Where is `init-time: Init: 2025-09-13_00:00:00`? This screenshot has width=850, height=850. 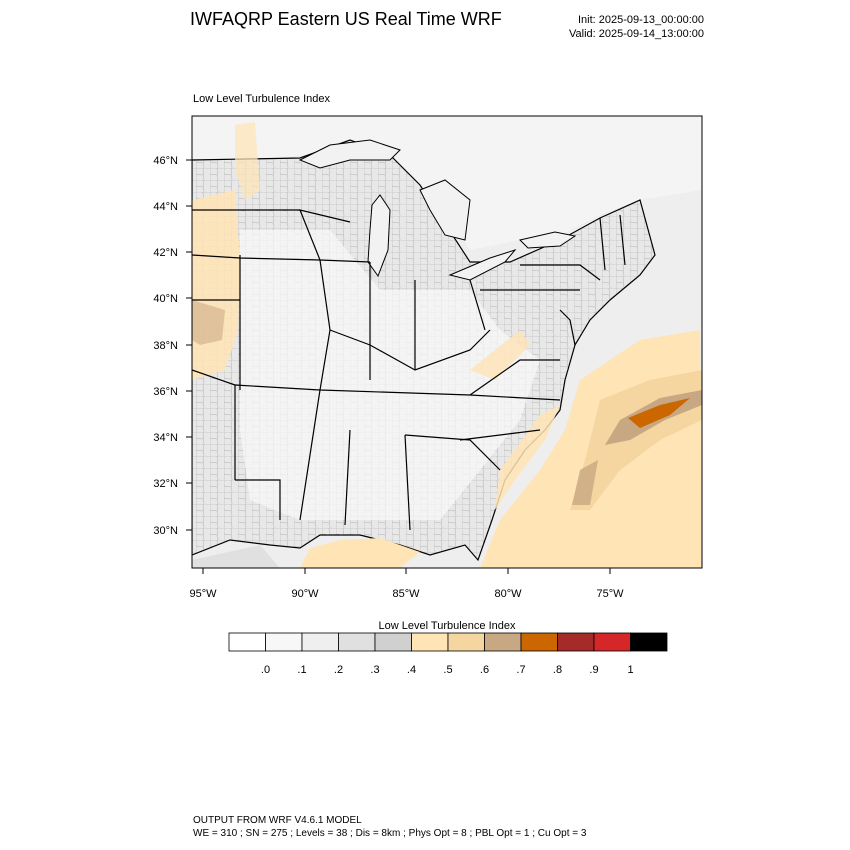
init-time: Init: 2025-09-13_00:00:00 is located at coordinates (641, 20).